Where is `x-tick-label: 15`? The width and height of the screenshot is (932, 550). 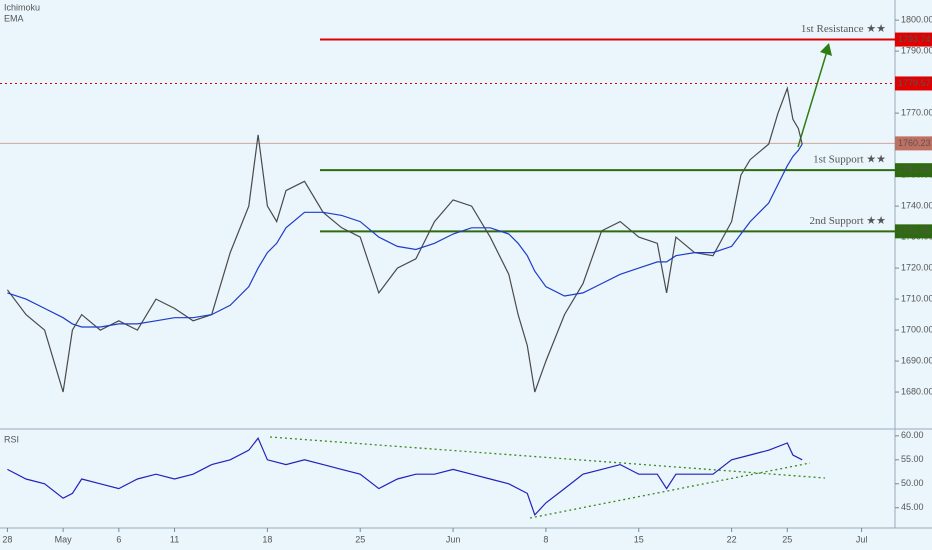 x-tick-label: 15 is located at coordinates (639, 539).